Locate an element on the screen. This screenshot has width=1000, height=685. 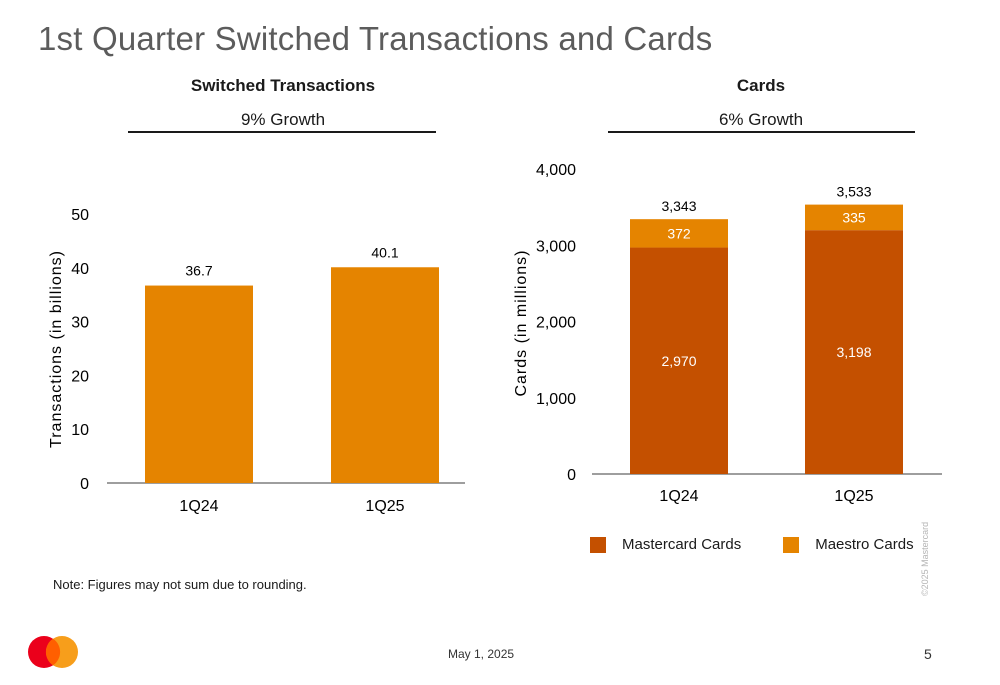
bar-segment-mastercard-cards-1q25 is located at coordinates (854, 352).